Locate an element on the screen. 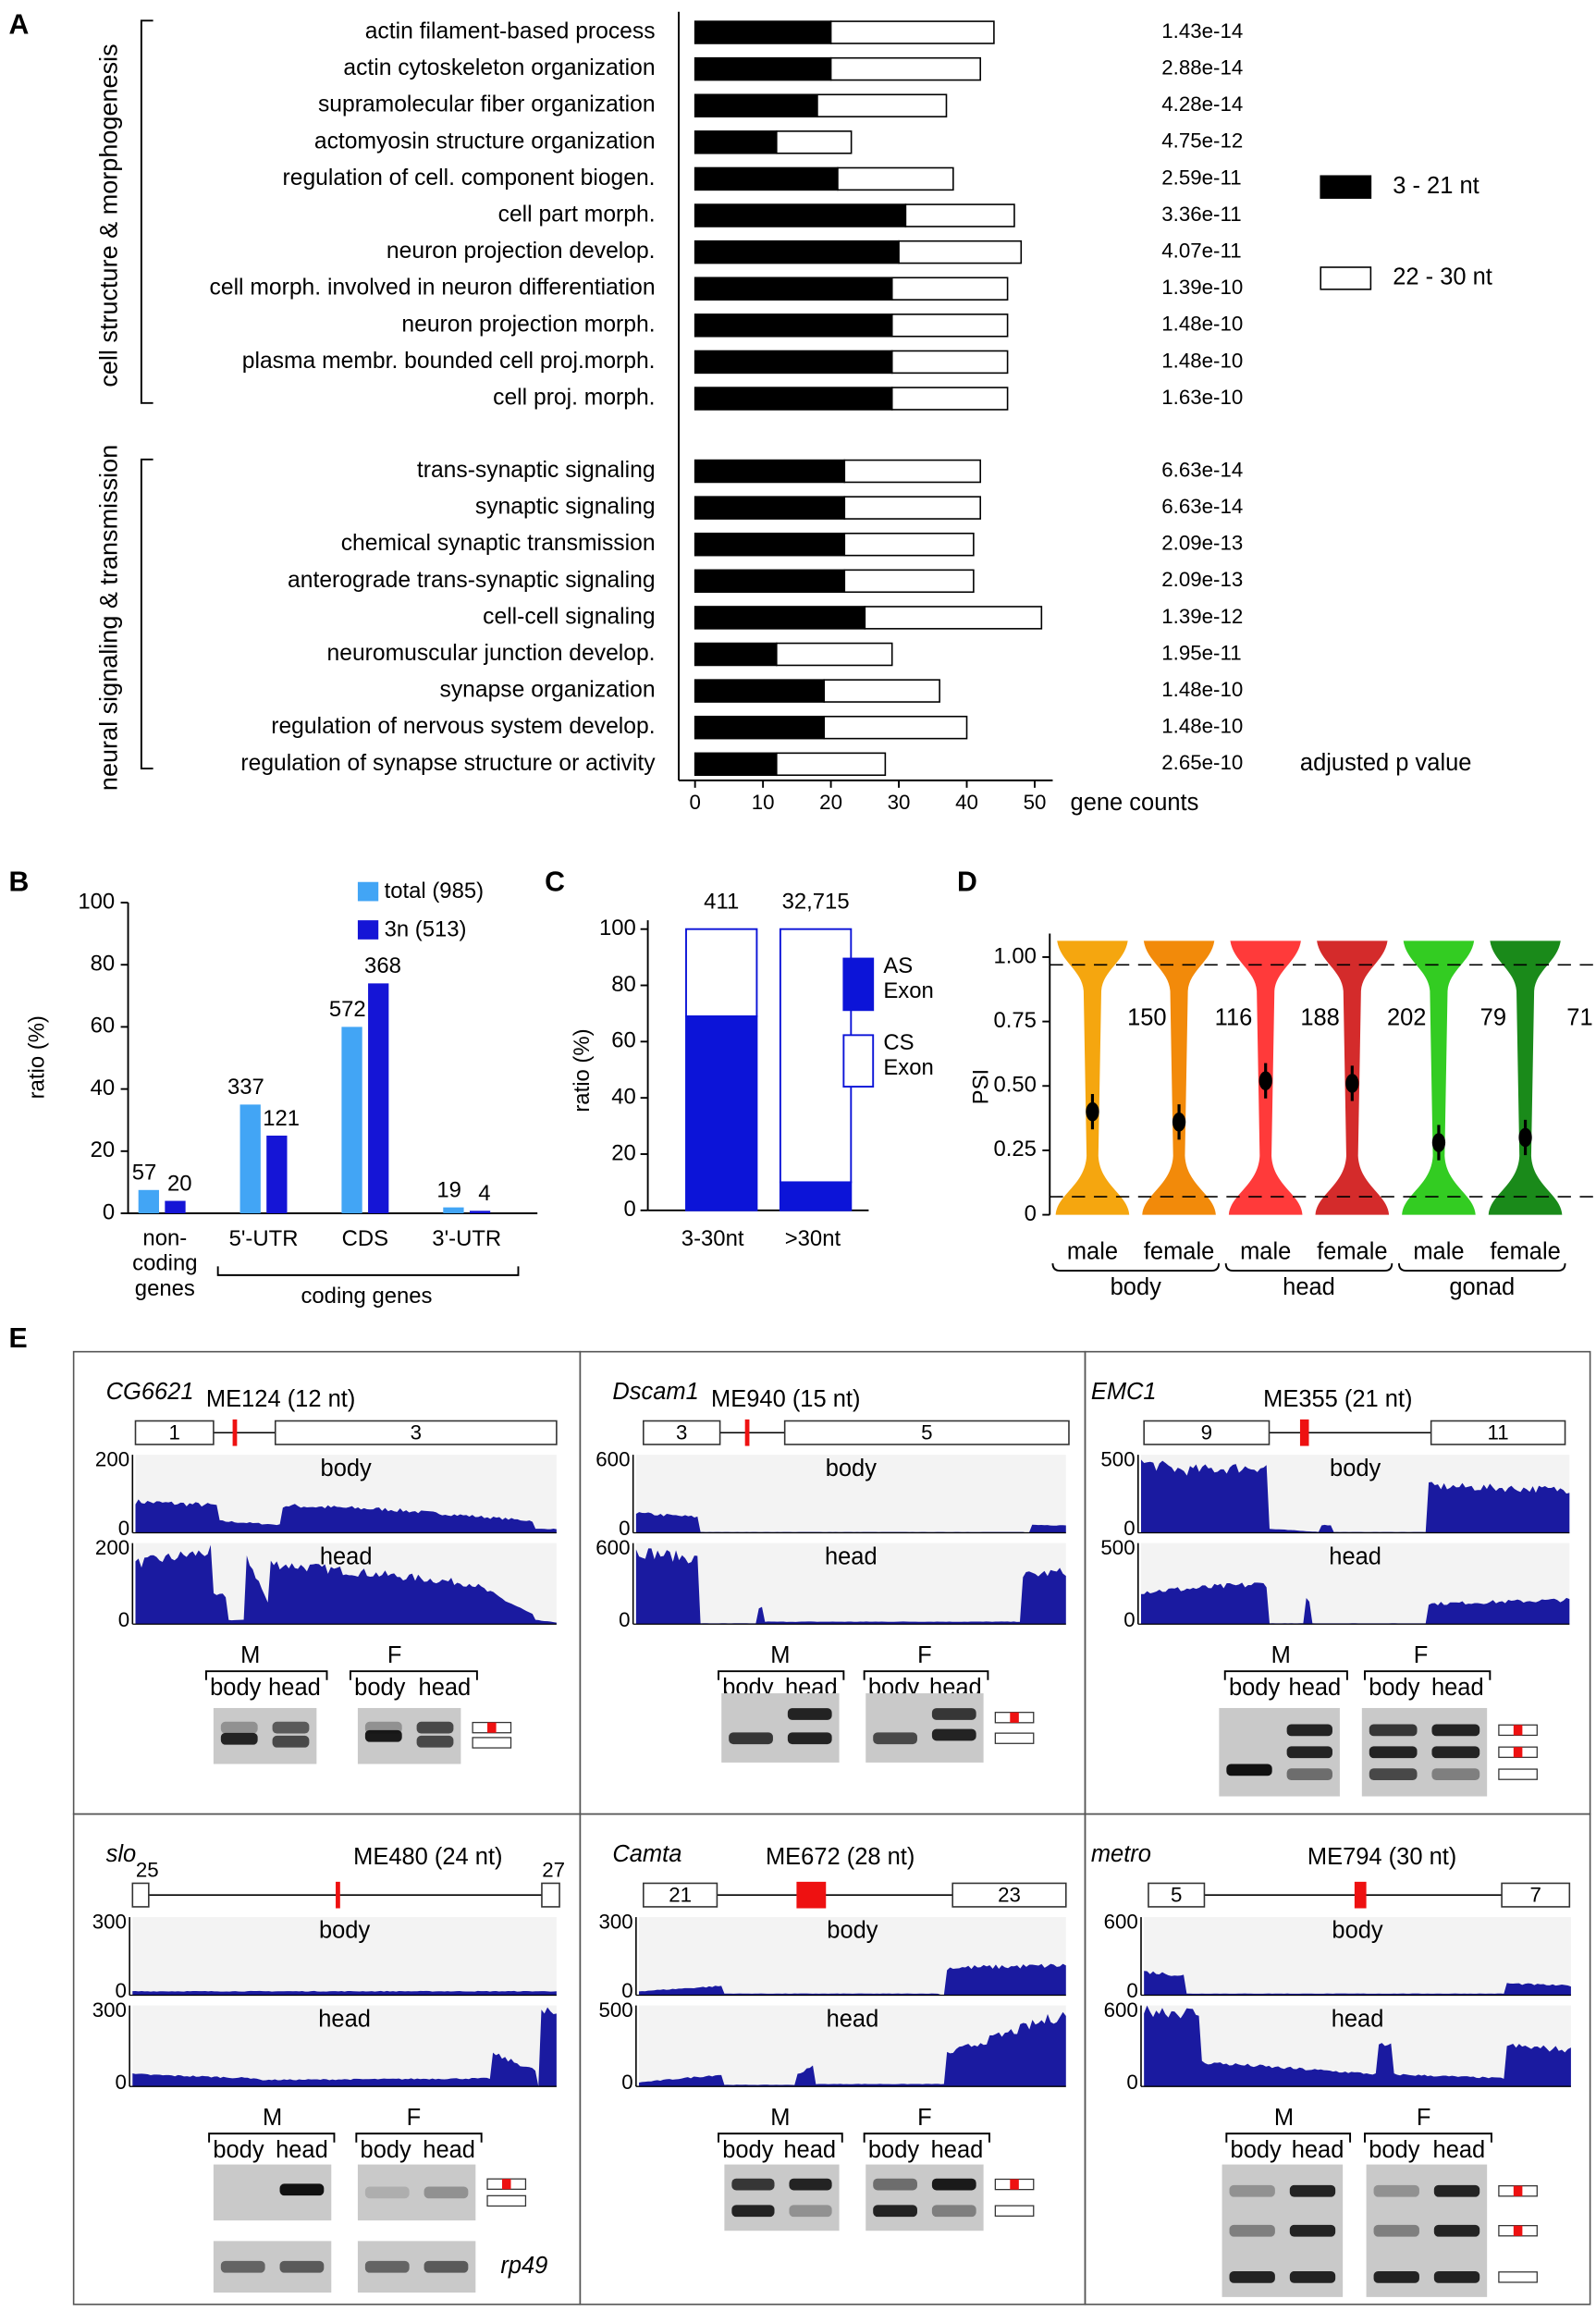 This screenshot has height=2311, width=1596. panel-letter: B is located at coordinates (19, 882).